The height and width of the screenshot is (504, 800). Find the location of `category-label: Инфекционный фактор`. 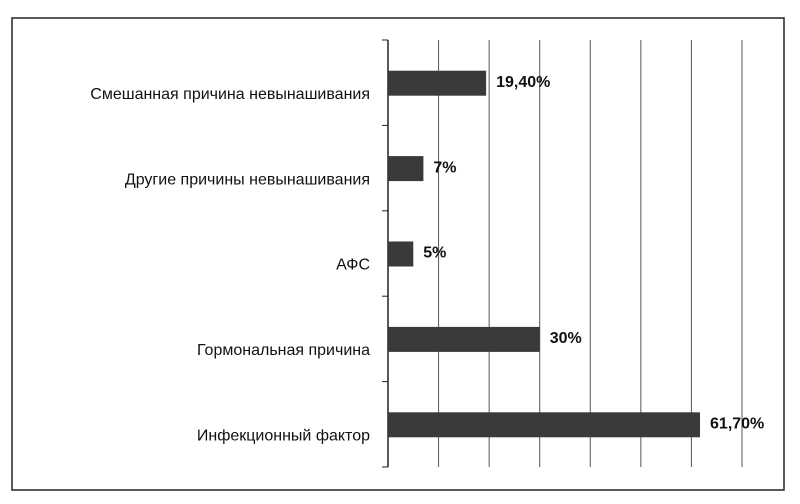

category-label: Инфекционный фактор is located at coordinates (283, 436).